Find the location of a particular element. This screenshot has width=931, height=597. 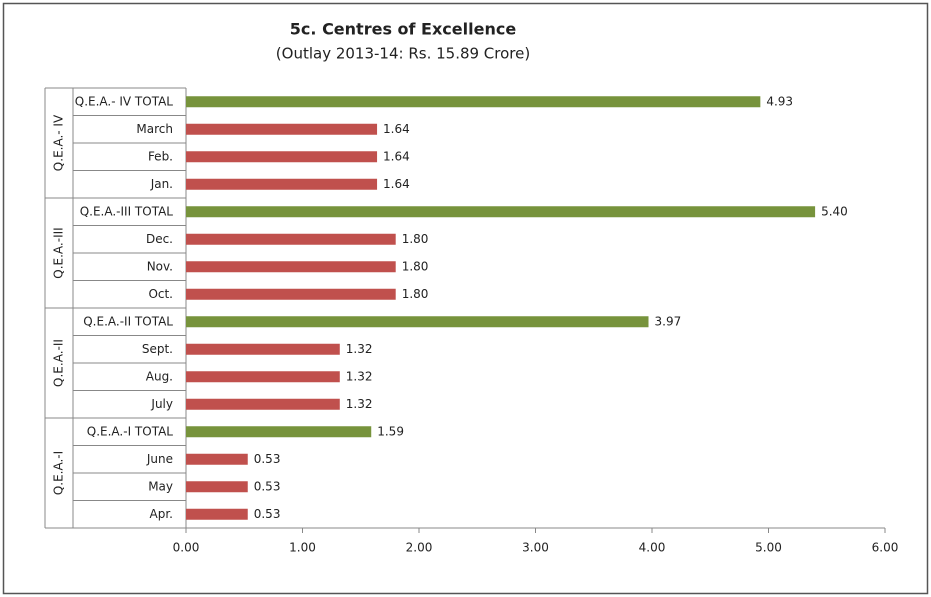

y-tick-label: Aug. is located at coordinates (159, 376).